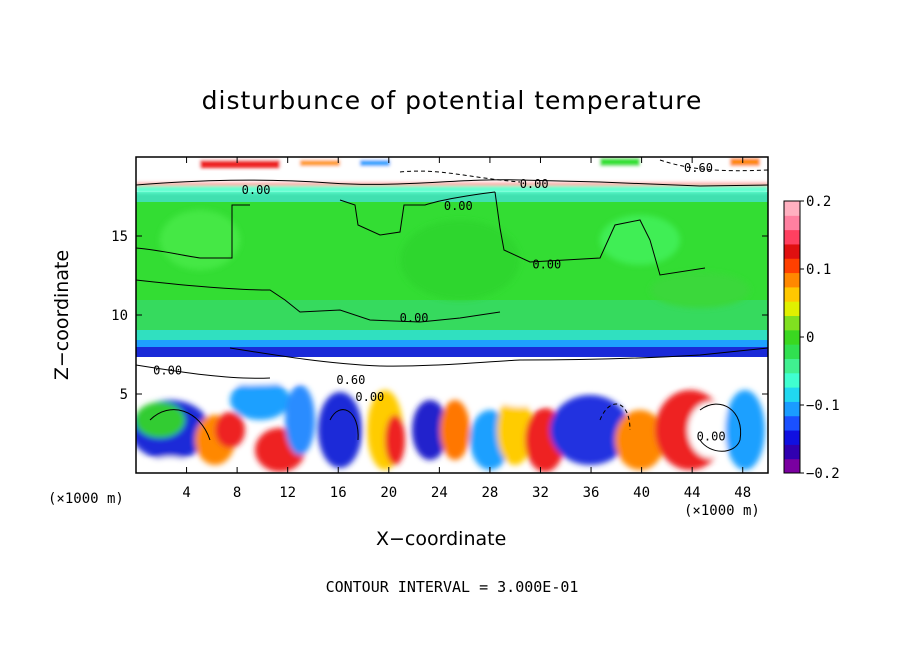  Describe the element at coordinates (823, 474) in the screenshot. I see `colorbar-tick-label: −0.2` at that location.